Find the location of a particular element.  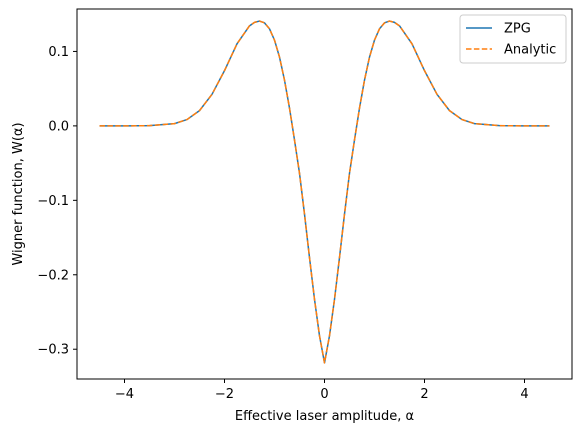

y-tick-label: 0.1 is located at coordinates (58, 52).